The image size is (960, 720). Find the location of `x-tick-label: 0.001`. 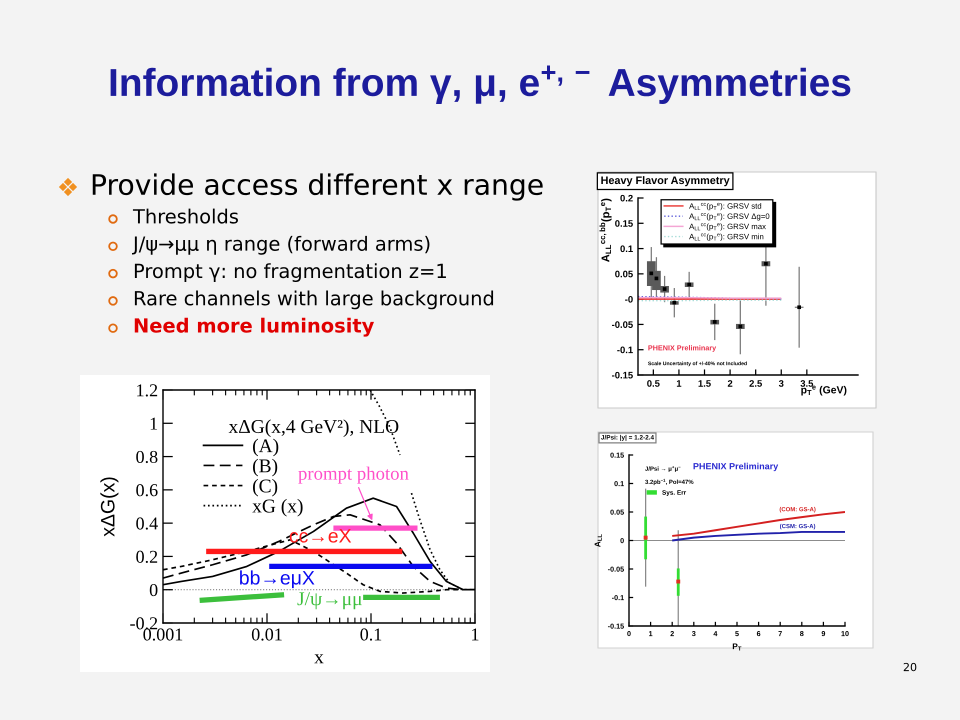

x-tick-label: 0.001 is located at coordinates (162, 634).